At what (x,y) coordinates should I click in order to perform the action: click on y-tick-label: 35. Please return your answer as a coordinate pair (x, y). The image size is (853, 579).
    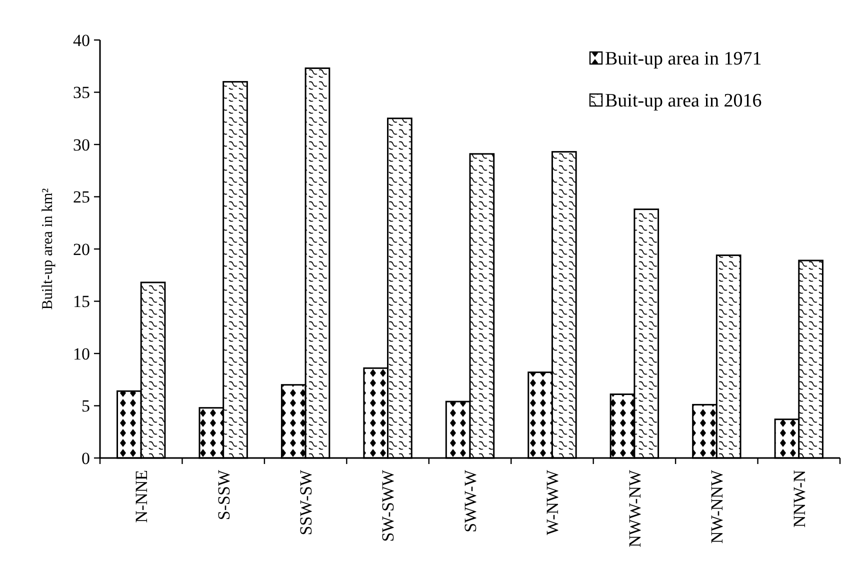
    Looking at the image, I should click on (81, 92).